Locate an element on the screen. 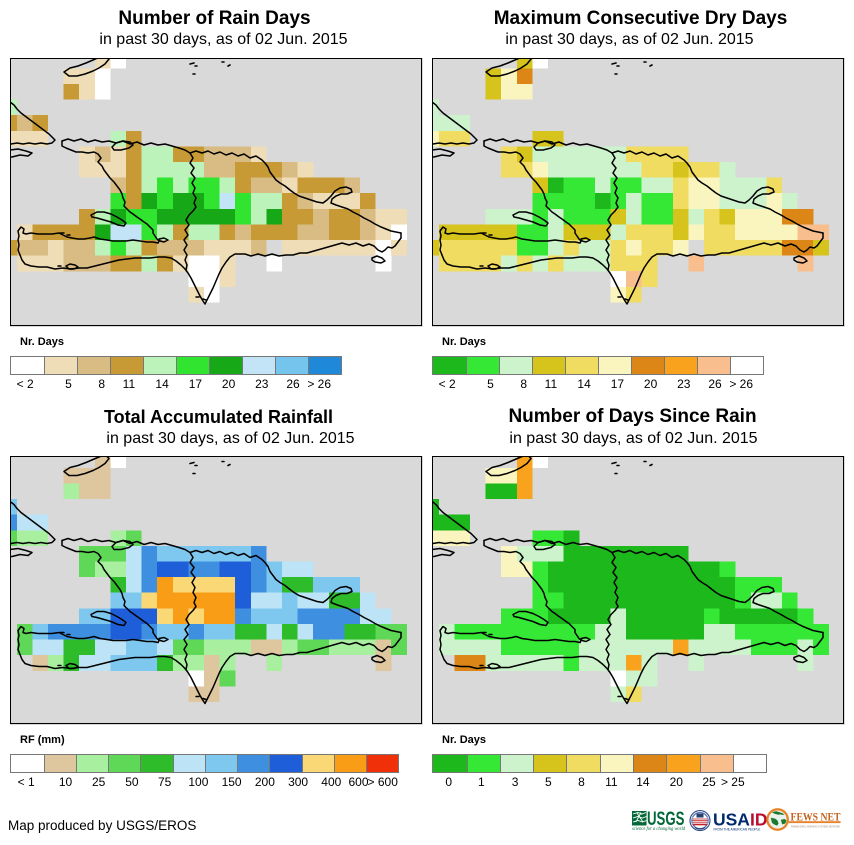 The height and width of the screenshot is (845, 854). svg-text: USGS is located at coordinates (666, 819).